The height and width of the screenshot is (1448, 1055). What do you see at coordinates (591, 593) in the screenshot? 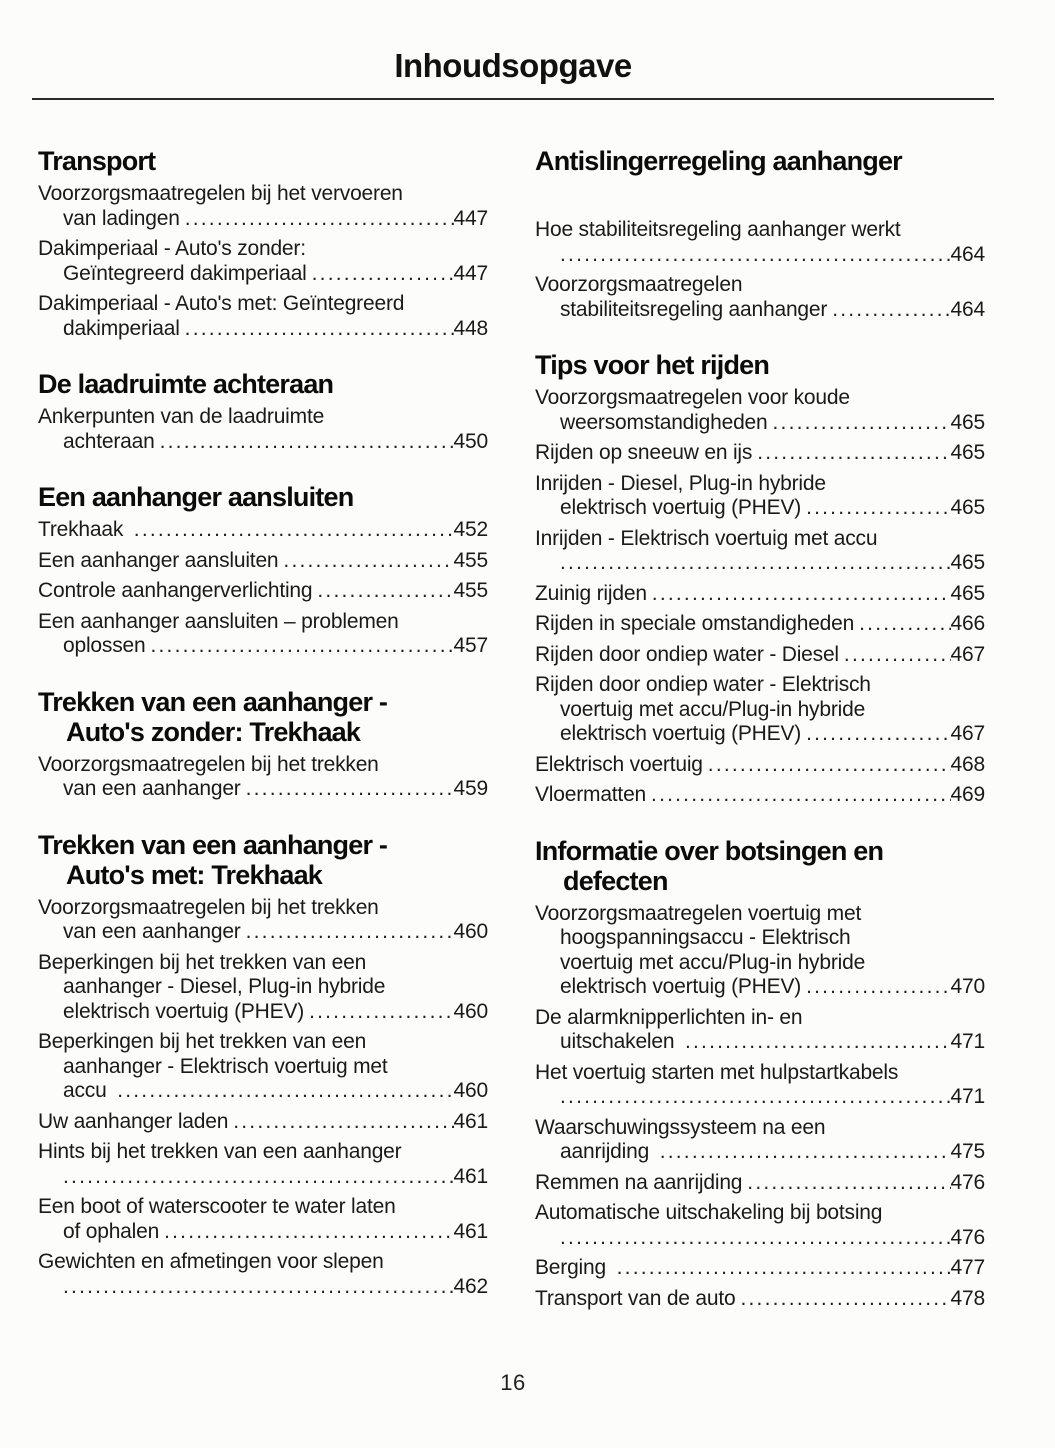
I see `toc-entry-text: Zuinig rijden` at bounding box center [591, 593].